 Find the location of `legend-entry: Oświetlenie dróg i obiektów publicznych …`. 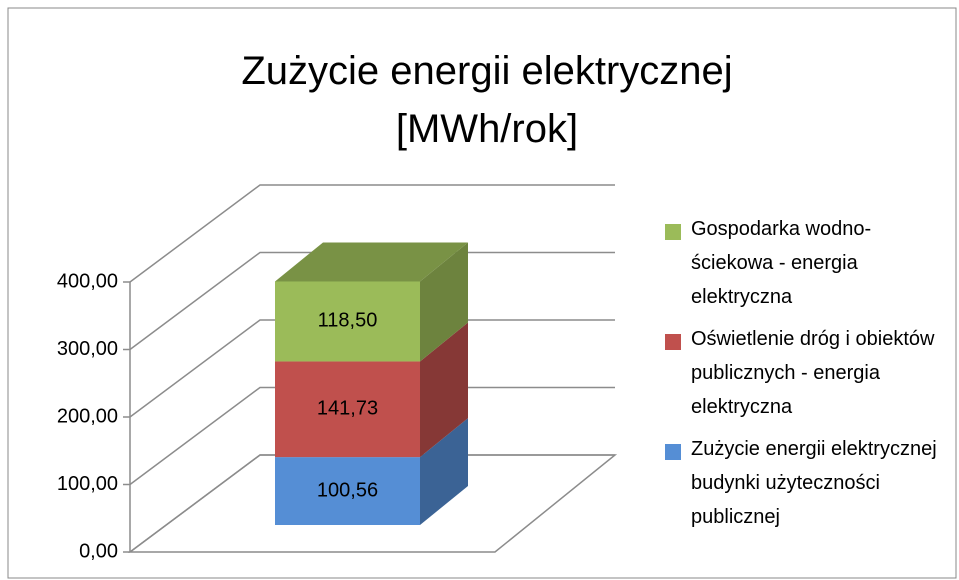

legend-entry: Oświetlenie dróg i obiektów publicznych … is located at coordinates (807, 373).